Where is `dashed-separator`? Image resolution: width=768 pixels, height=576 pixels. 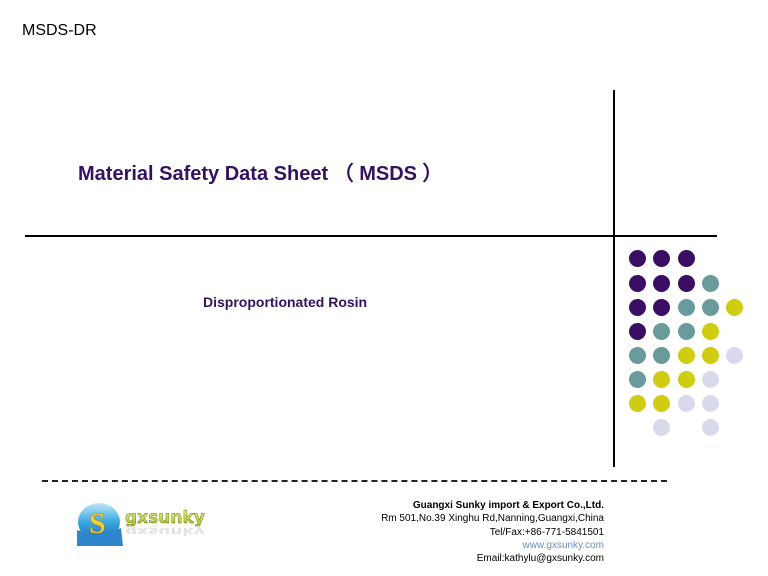 dashed-separator is located at coordinates (354, 481).